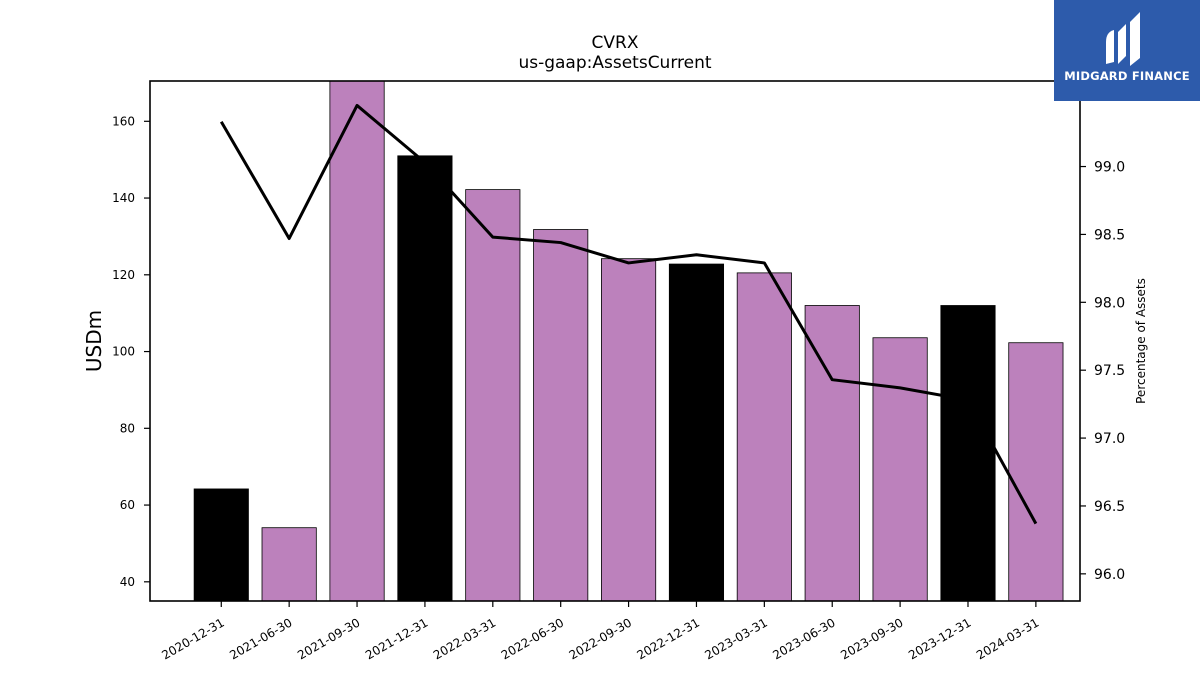 The height and width of the screenshot is (675, 1200). I want to click on logo-text: MIDGARD FINANCE, so click(1127, 76).